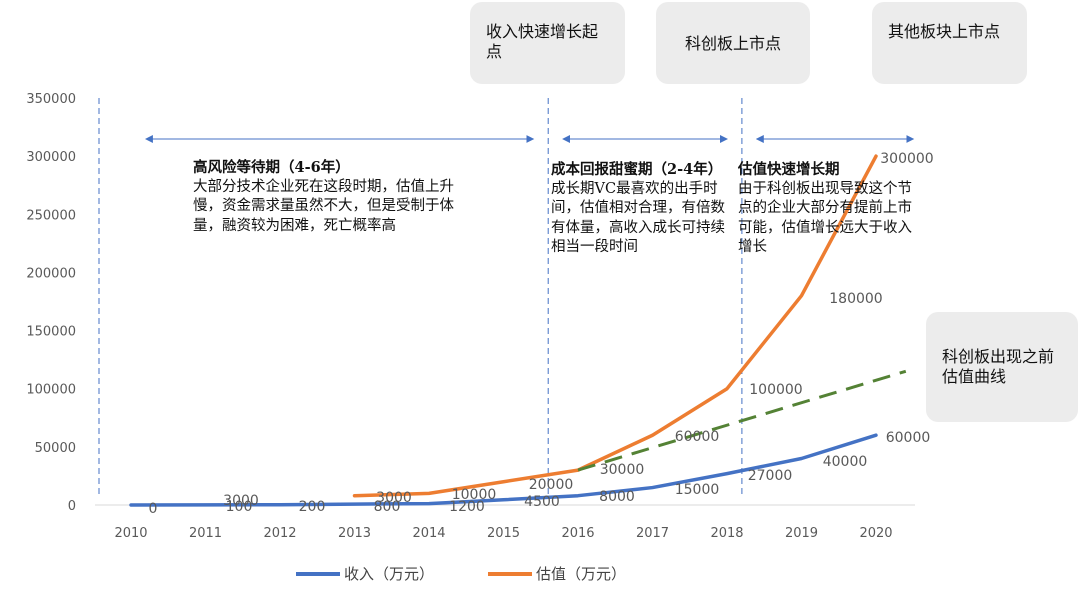 Image resolution: width=1080 pixels, height=608 pixels. What do you see at coordinates (279, 533) in the screenshot?
I see `x-tick-label: 2012` at bounding box center [279, 533].